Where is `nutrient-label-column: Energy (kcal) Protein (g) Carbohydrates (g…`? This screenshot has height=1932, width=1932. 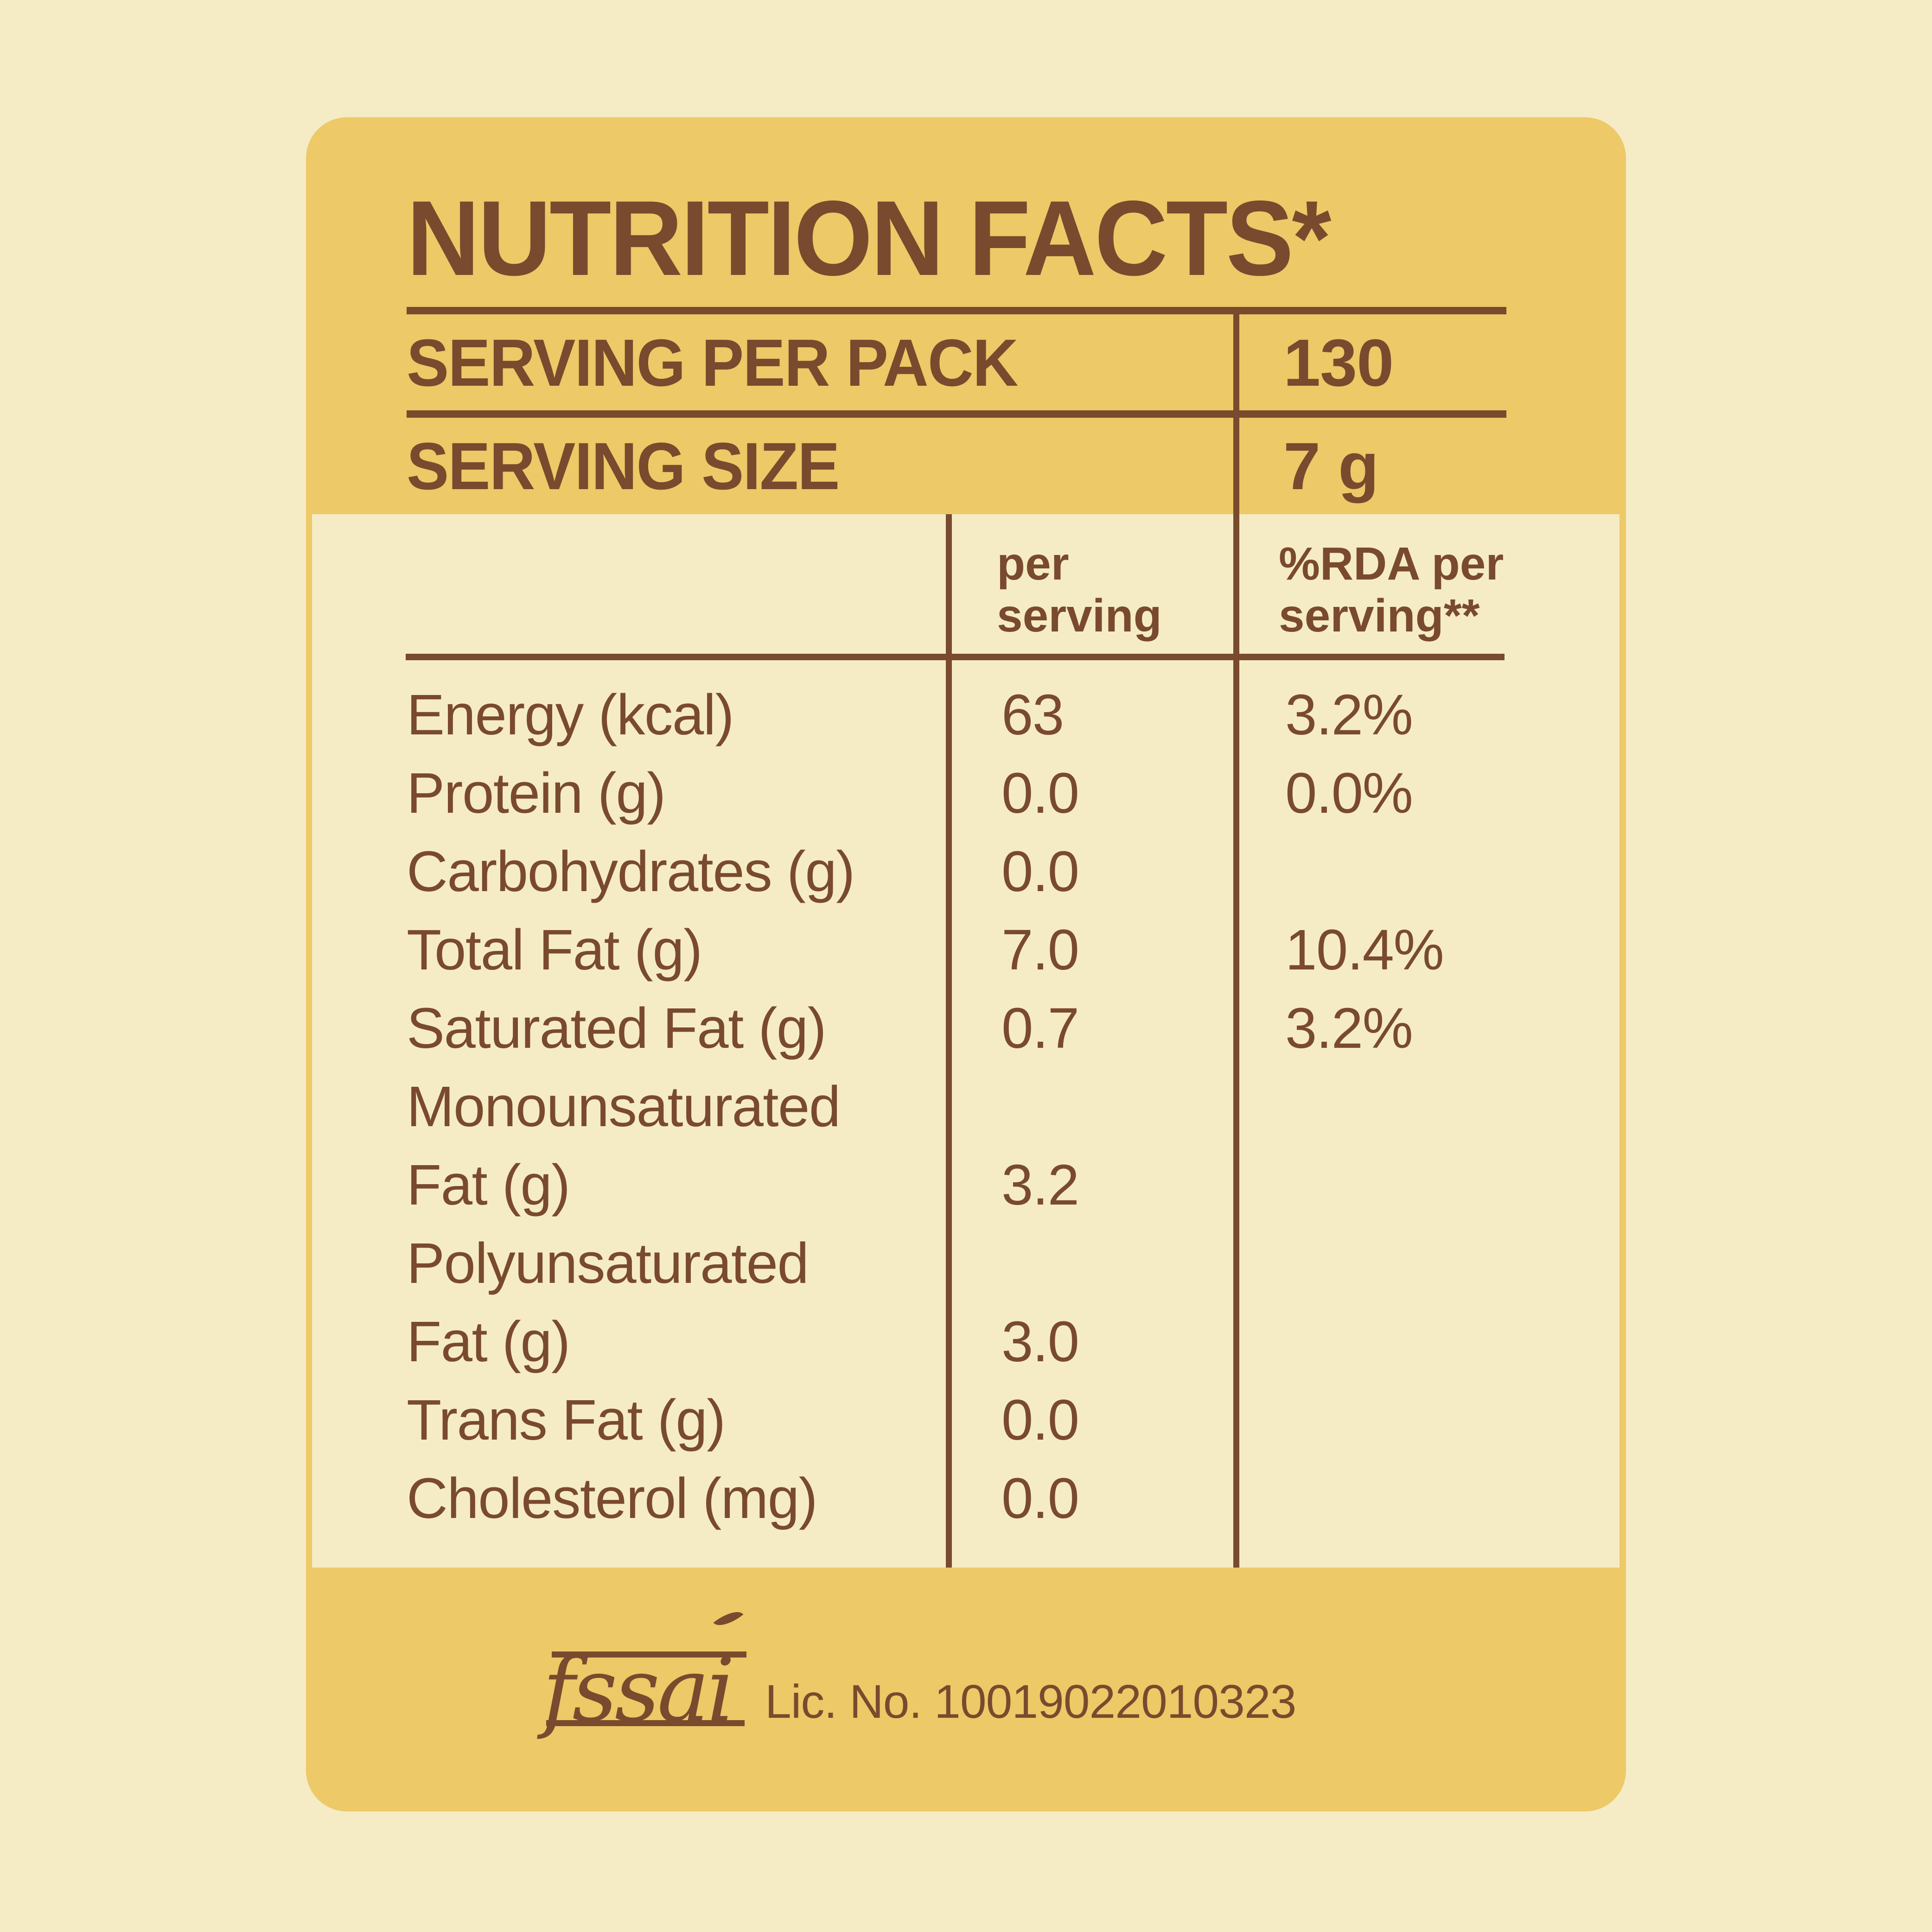
nutrient-label-column: Energy (kcal) Protein (g) Carbohydrates (g… is located at coordinates (631, 1107).